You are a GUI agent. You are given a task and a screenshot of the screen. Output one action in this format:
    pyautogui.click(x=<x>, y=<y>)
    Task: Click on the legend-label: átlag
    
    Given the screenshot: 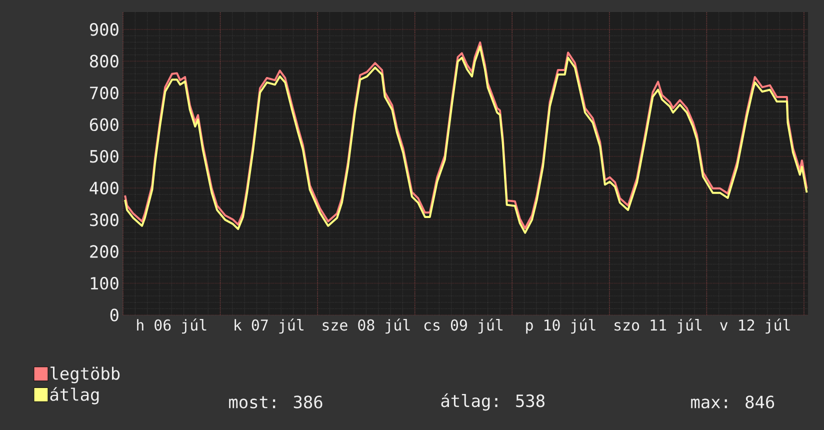 What is the action you would take?
    pyautogui.click(x=74, y=395)
    